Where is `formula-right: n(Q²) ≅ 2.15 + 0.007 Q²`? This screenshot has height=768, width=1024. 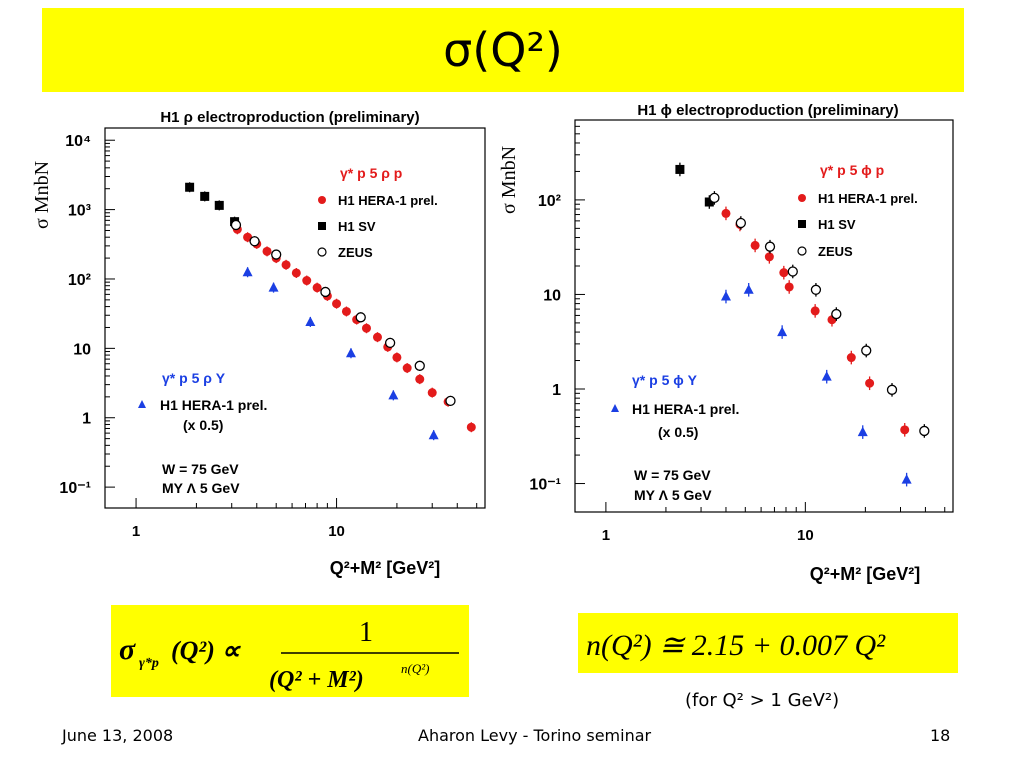
formula-right: n(Q²) ≅ 2.15 + 0.007 Q² is located at coordinates (768, 643).